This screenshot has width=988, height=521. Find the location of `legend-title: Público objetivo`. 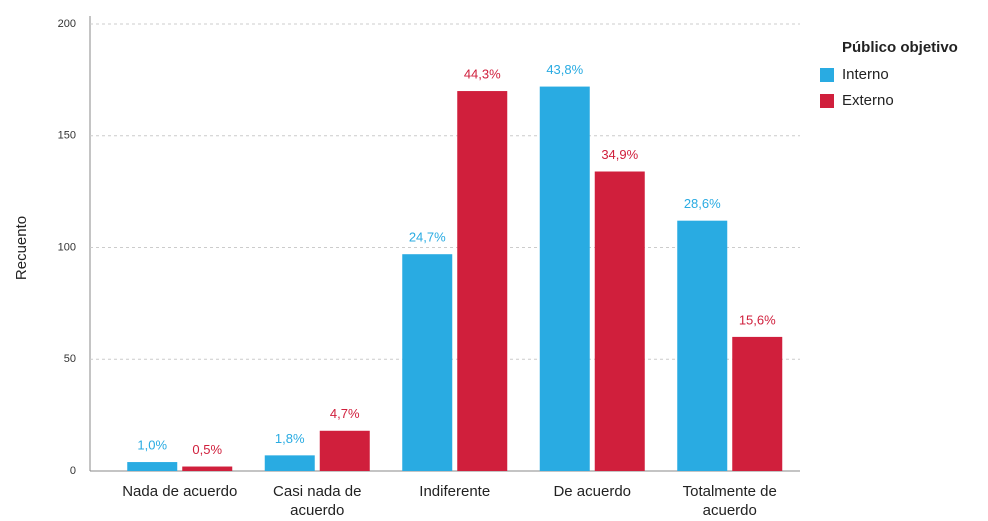

legend-title: Público objetivo is located at coordinates (900, 47).